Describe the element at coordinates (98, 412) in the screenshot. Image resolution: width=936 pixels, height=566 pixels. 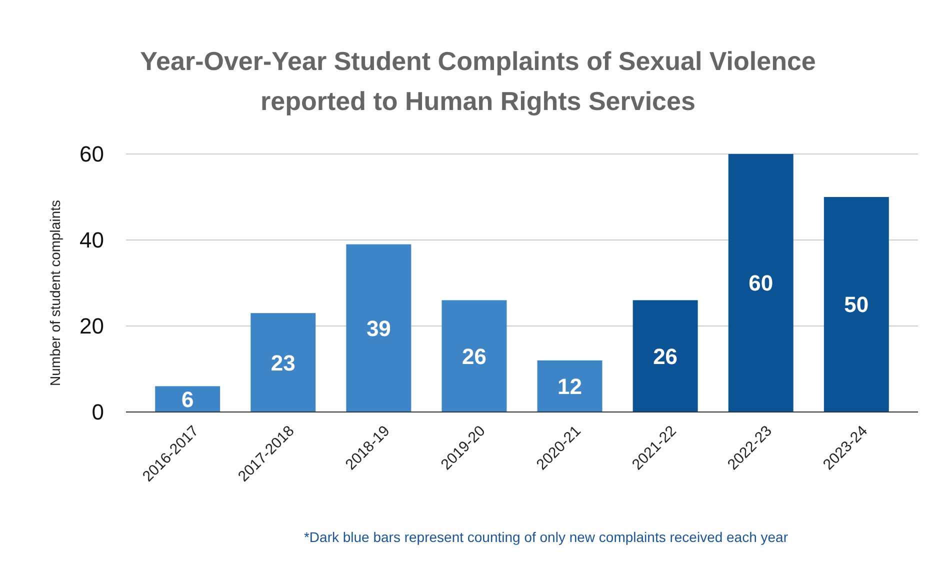
I see `y-tick-label: 0` at that location.